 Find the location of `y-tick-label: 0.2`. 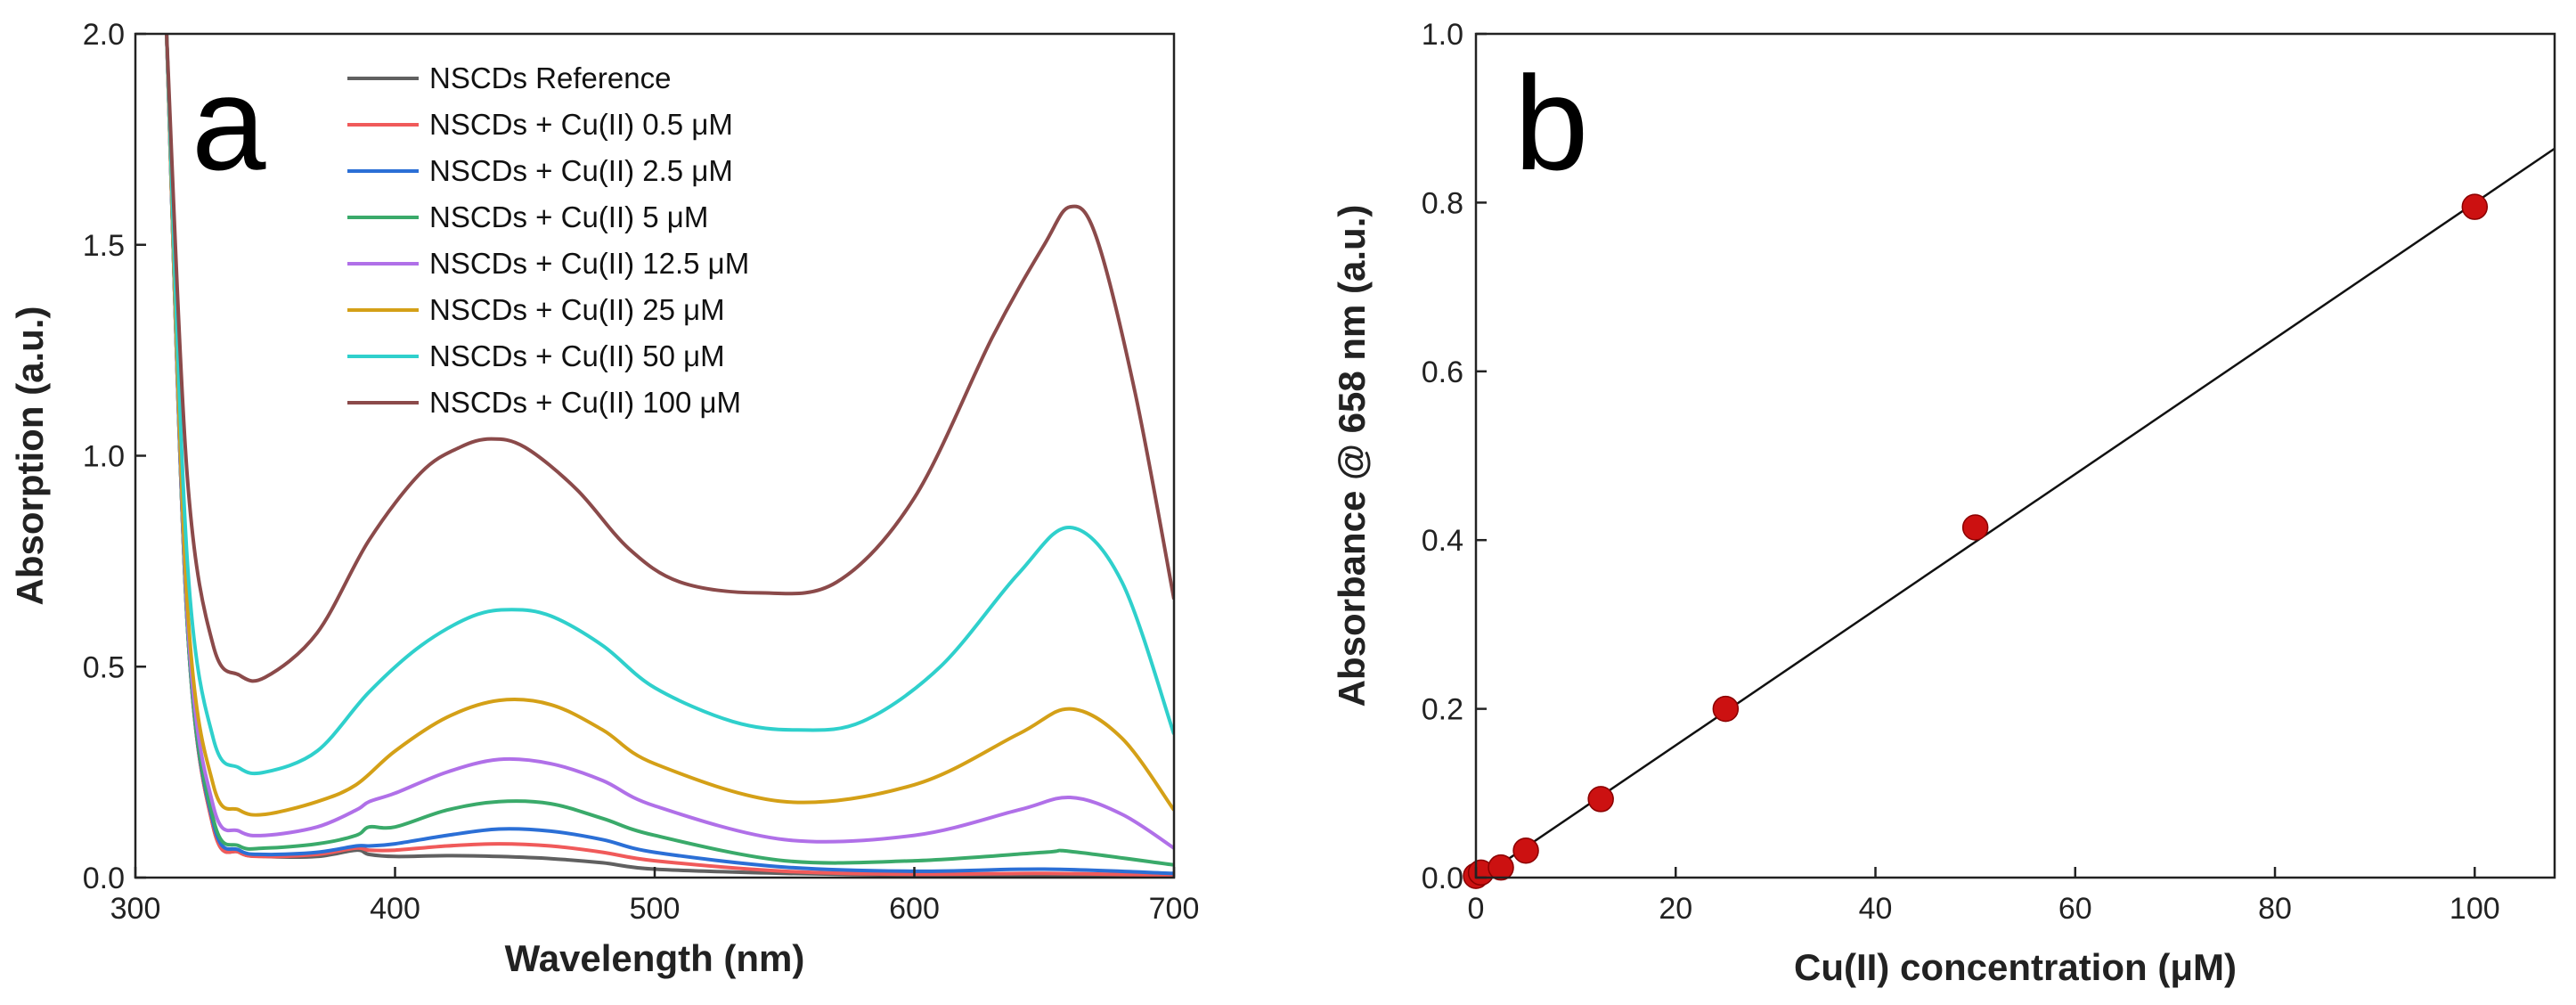

y-tick-label: 0.2 is located at coordinates (1443, 710).